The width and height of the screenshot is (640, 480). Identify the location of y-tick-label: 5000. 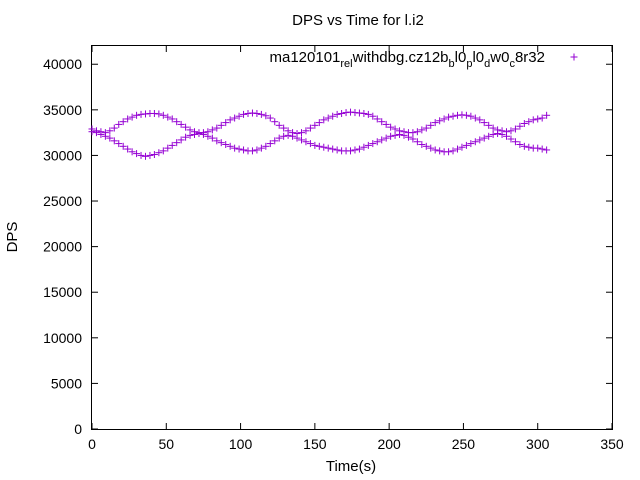
(66, 383).